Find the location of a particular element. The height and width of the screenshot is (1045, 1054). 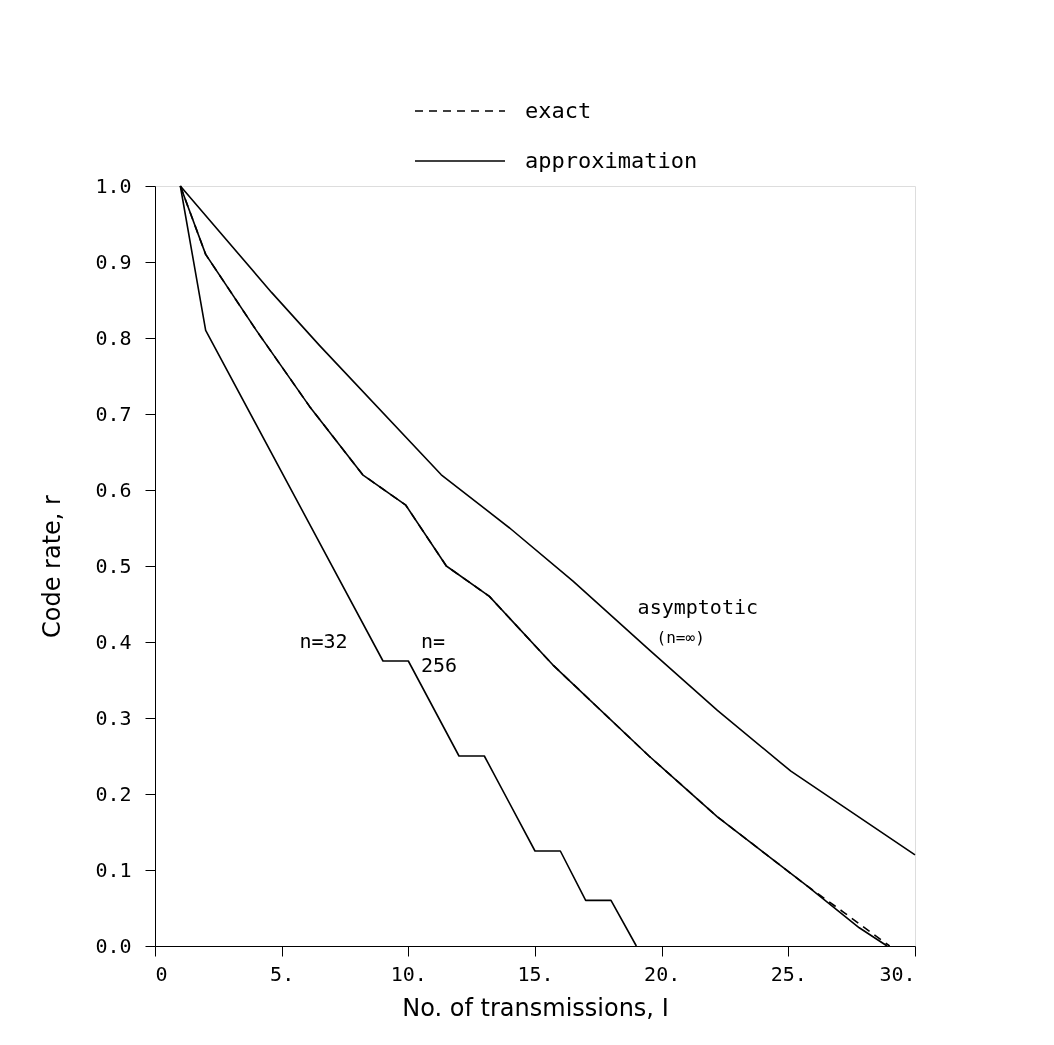

annotation: n= 256 is located at coordinates (439, 653).